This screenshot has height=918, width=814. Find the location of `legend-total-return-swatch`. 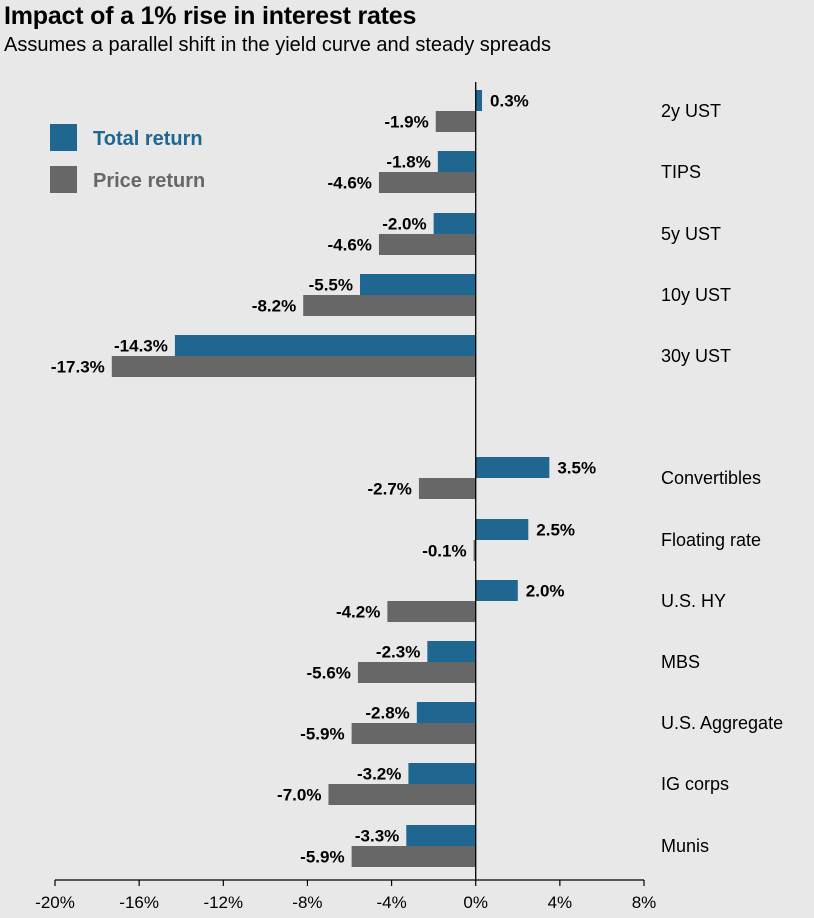

legend-total-return-swatch is located at coordinates (63, 137).